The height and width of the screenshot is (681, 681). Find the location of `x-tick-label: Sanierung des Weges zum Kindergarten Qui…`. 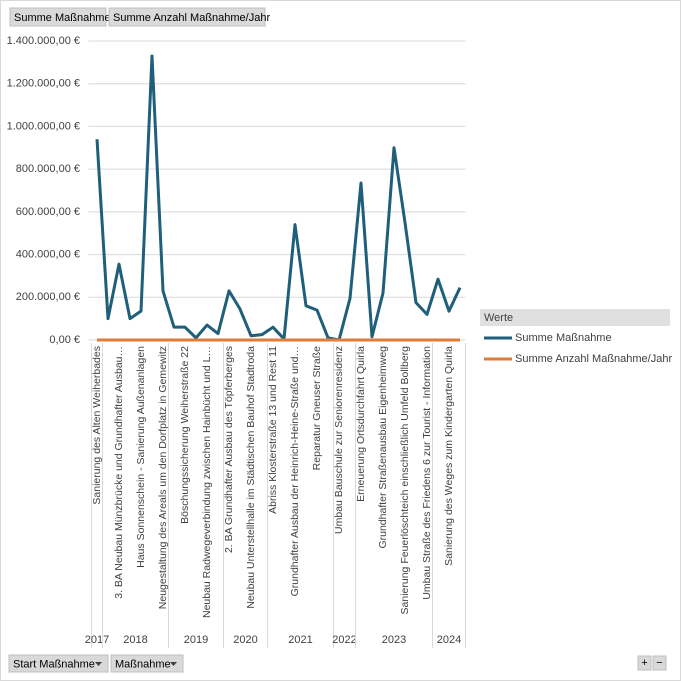

x-tick-label: Sanierung des Weges zum Kindergarten Qui… is located at coordinates (449, 456).